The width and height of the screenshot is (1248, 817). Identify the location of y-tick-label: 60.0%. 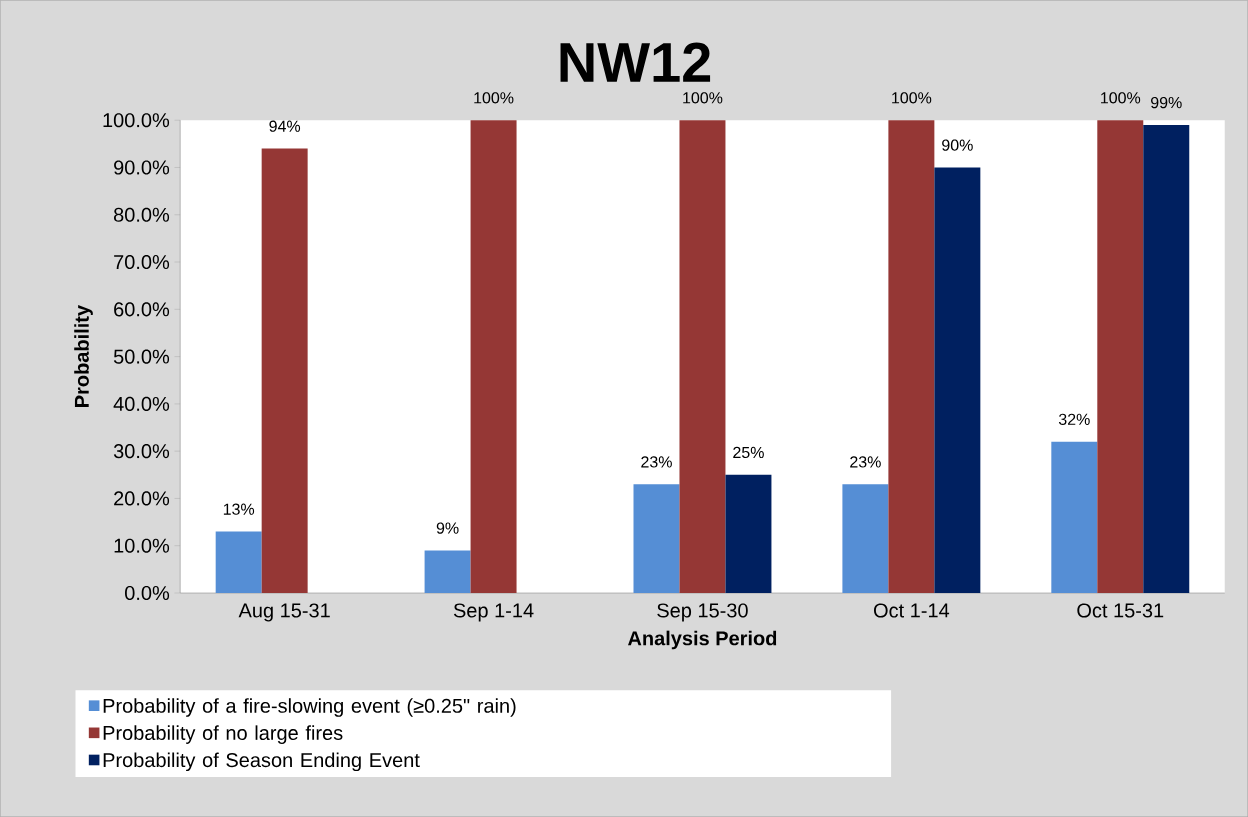
(142, 309).